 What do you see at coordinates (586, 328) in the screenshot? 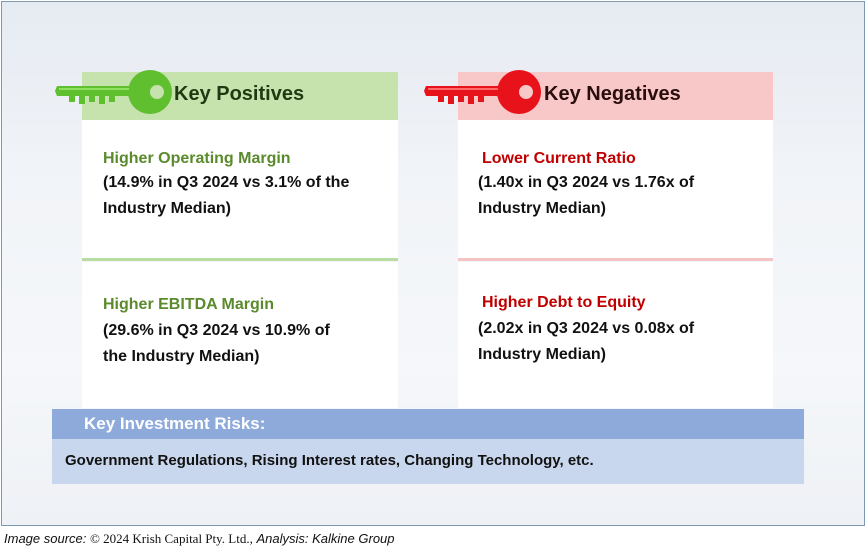
I see `detail-line: (2.02x in Q3 2024 vs 0.08x of` at bounding box center [586, 328].